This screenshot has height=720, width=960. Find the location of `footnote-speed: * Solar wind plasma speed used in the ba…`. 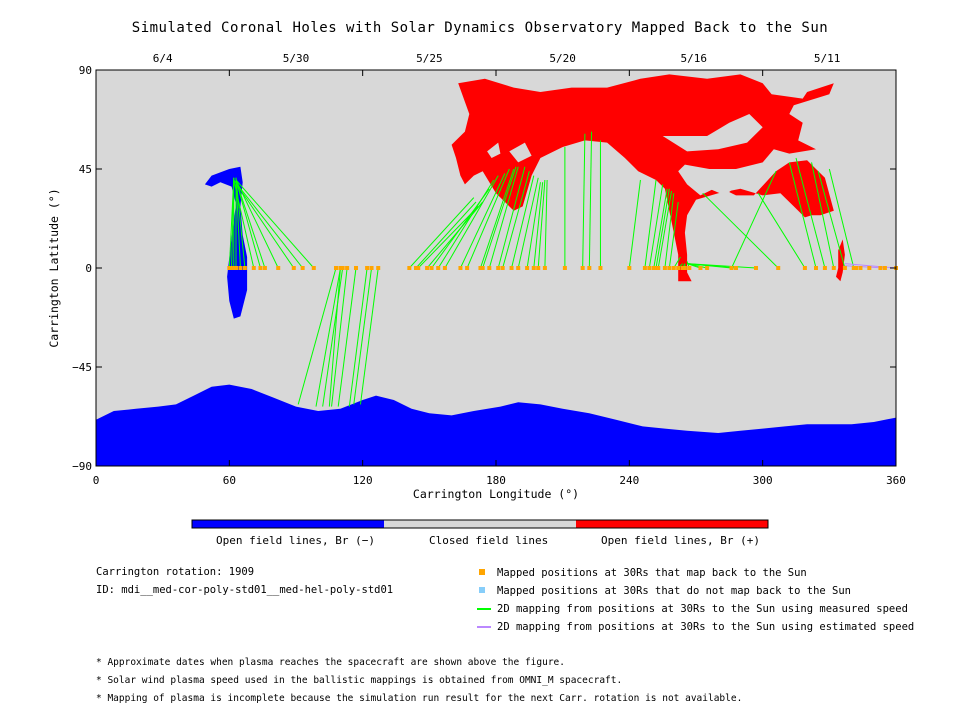

footnote-speed: * Solar wind plasma speed used in the ba… is located at coordinates (359, 680).